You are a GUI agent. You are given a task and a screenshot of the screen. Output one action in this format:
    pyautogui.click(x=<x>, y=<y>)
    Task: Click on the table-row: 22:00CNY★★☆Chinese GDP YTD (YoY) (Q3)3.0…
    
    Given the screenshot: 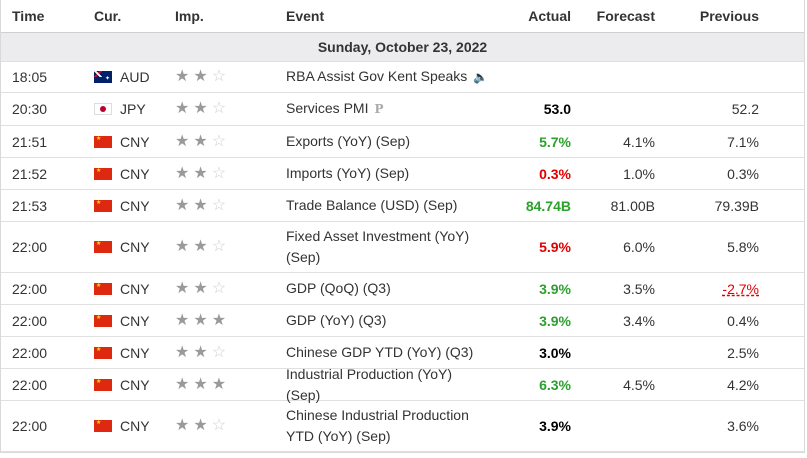 What is the action you would take?
    pyautogui.click(x=402, y=353)
    